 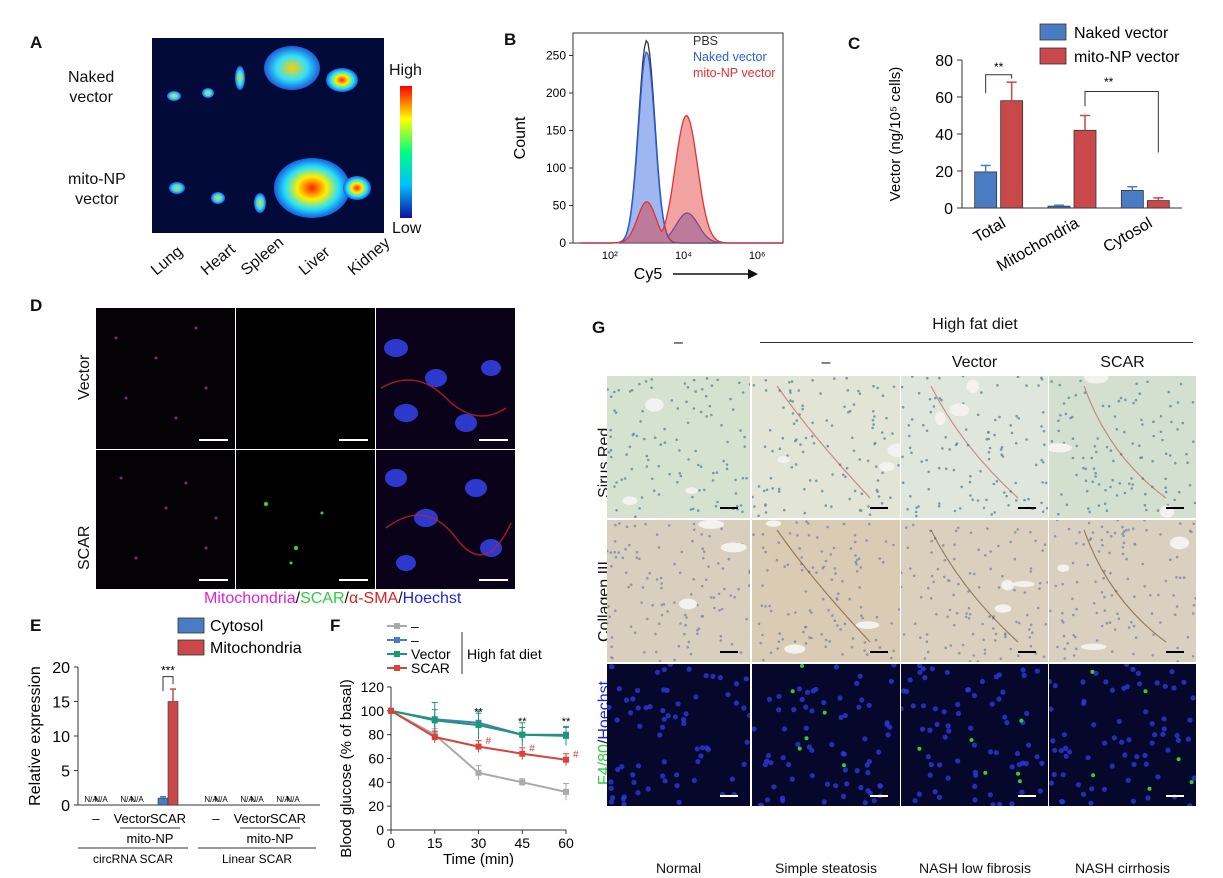 I want to click on y-axis-label: Count, so click(x=520, y=137).